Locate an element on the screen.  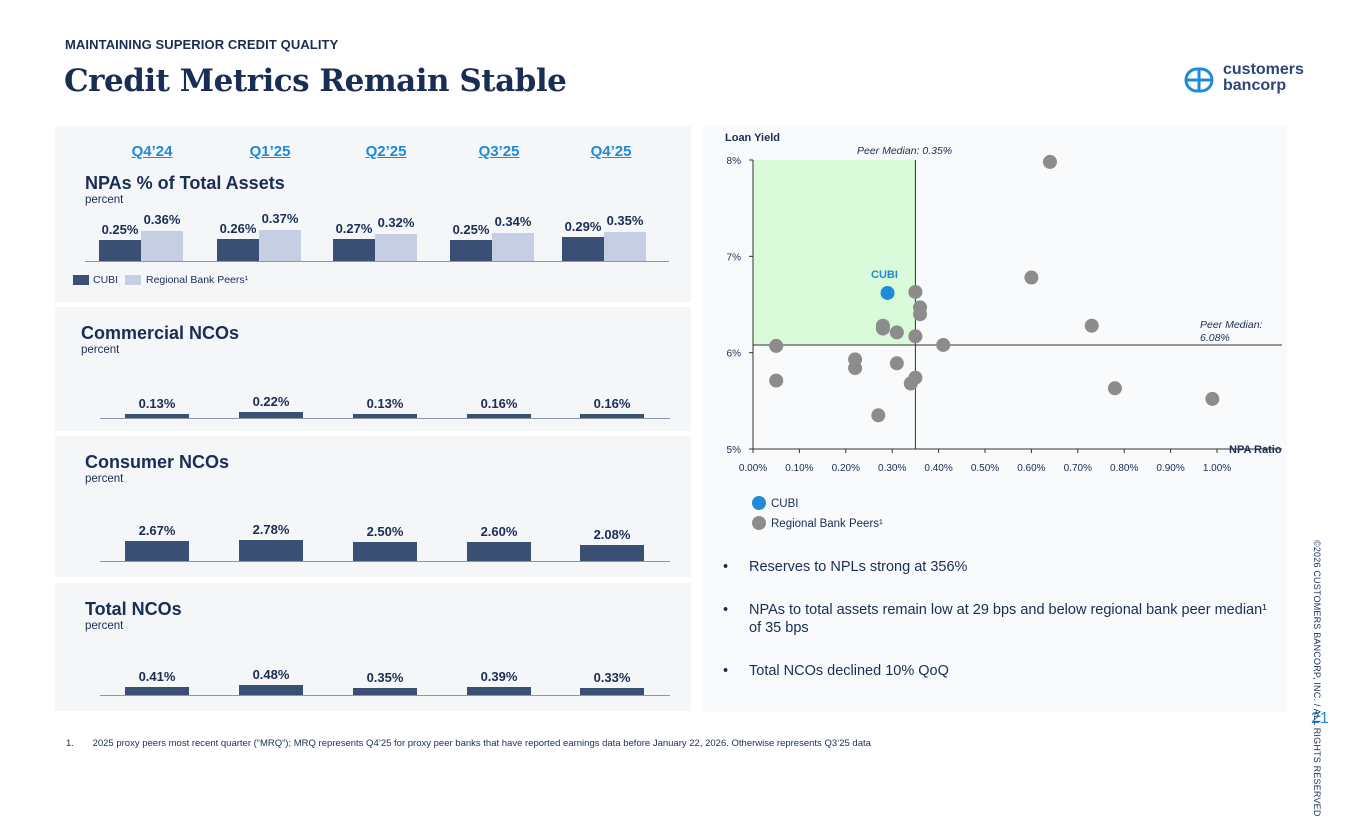
legend-swatch-peers is located at coordinates (133, 280).